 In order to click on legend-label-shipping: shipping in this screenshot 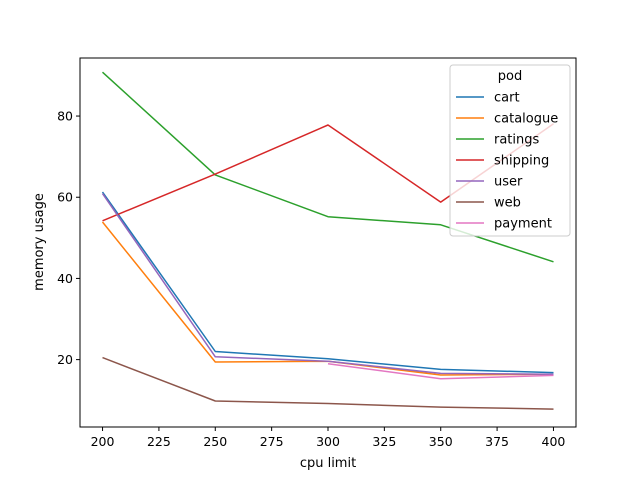, I will do `click(521, 161)`.